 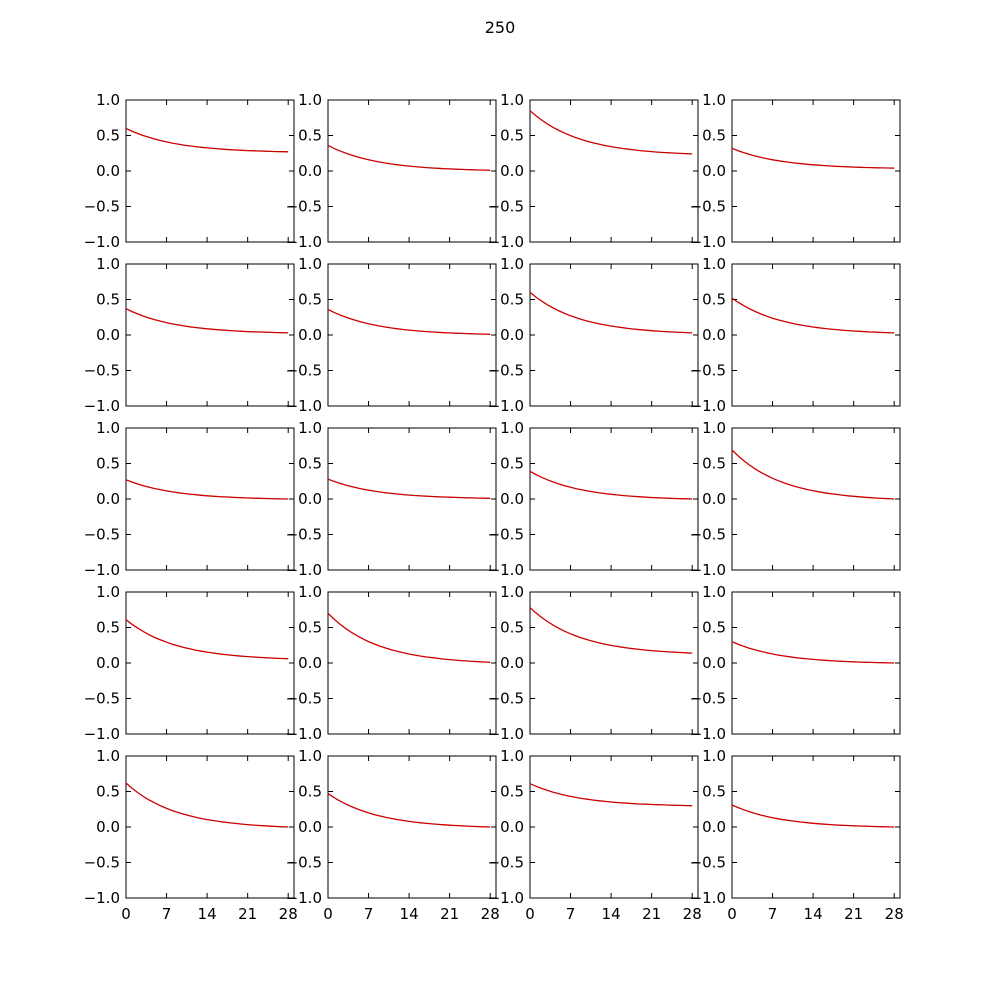 I want to click on panel-16: −1.0 −0.5 0.0 0.5 1.0, so click(x=795, y=663).